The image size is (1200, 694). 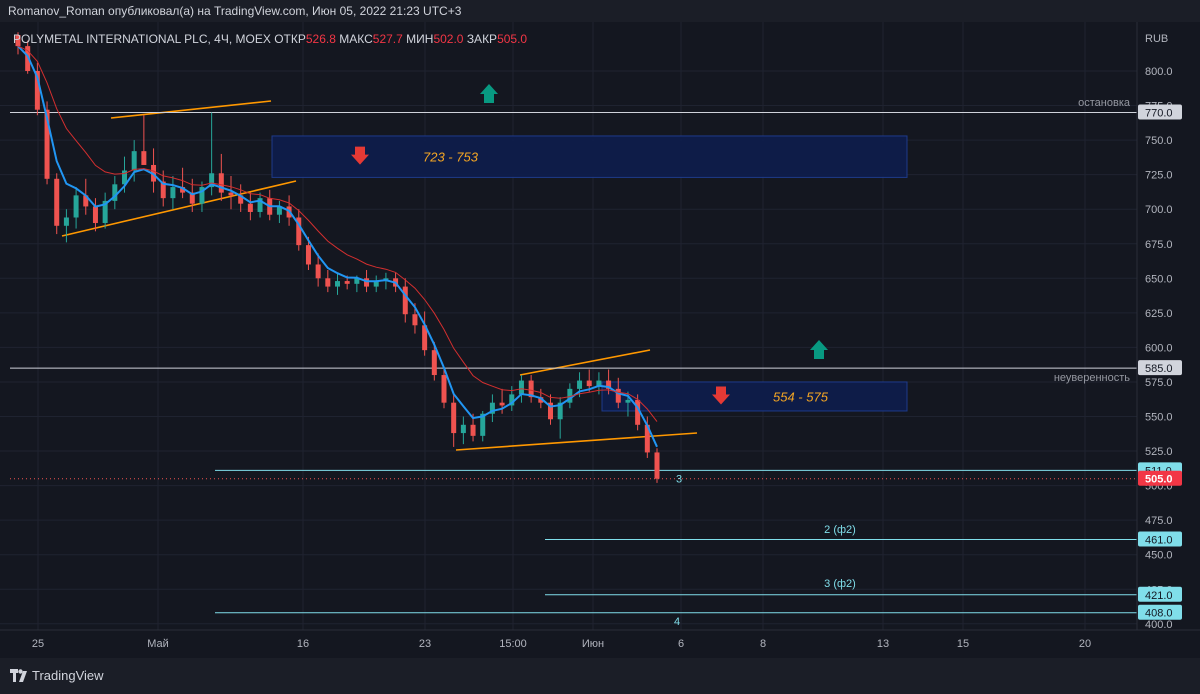 What do you see at coordinates (387, 39) in the screenshot?
I see `high-value: 527.7` at bounding box center [387, 39].